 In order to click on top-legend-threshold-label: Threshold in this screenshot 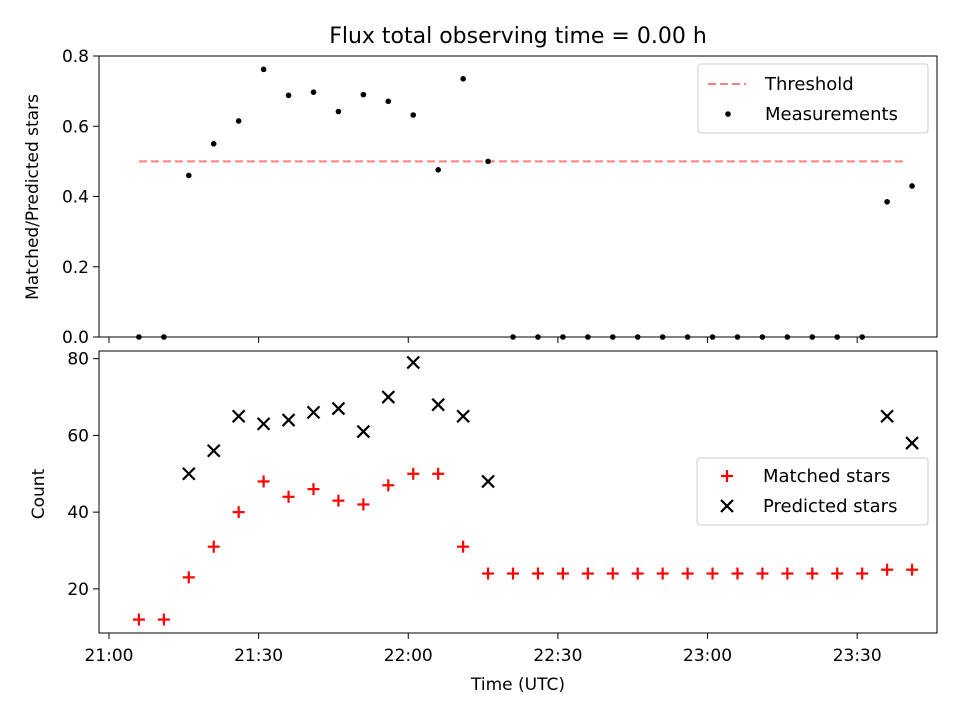, I will do `click(809, 84)`.